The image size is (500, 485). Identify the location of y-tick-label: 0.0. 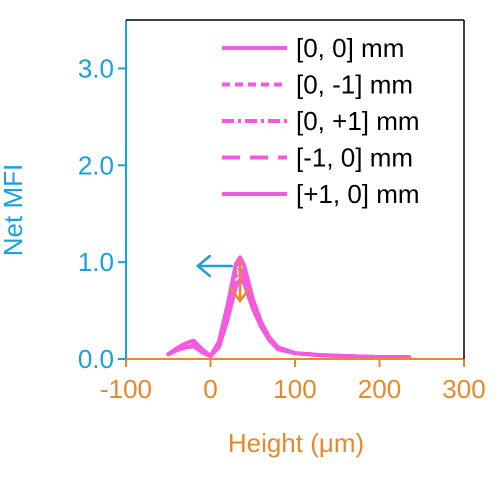
(96, 359).